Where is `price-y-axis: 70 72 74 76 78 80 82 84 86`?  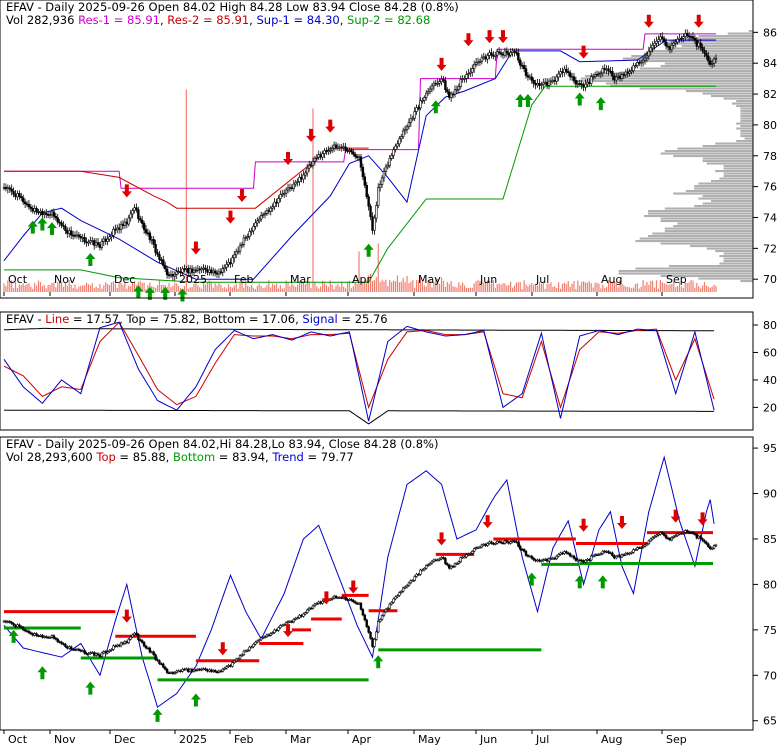 price-y-axis: 70 72 74 76 78 80 82 84 86 is located at coordinates (765, 156).